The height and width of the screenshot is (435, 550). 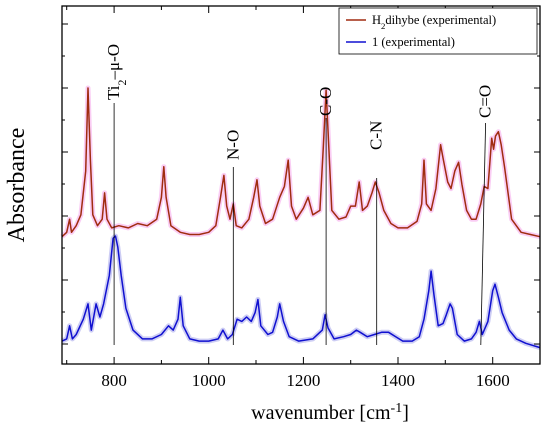 I want to click on annotation-label-4: C=O, so click(x=485, y=101).